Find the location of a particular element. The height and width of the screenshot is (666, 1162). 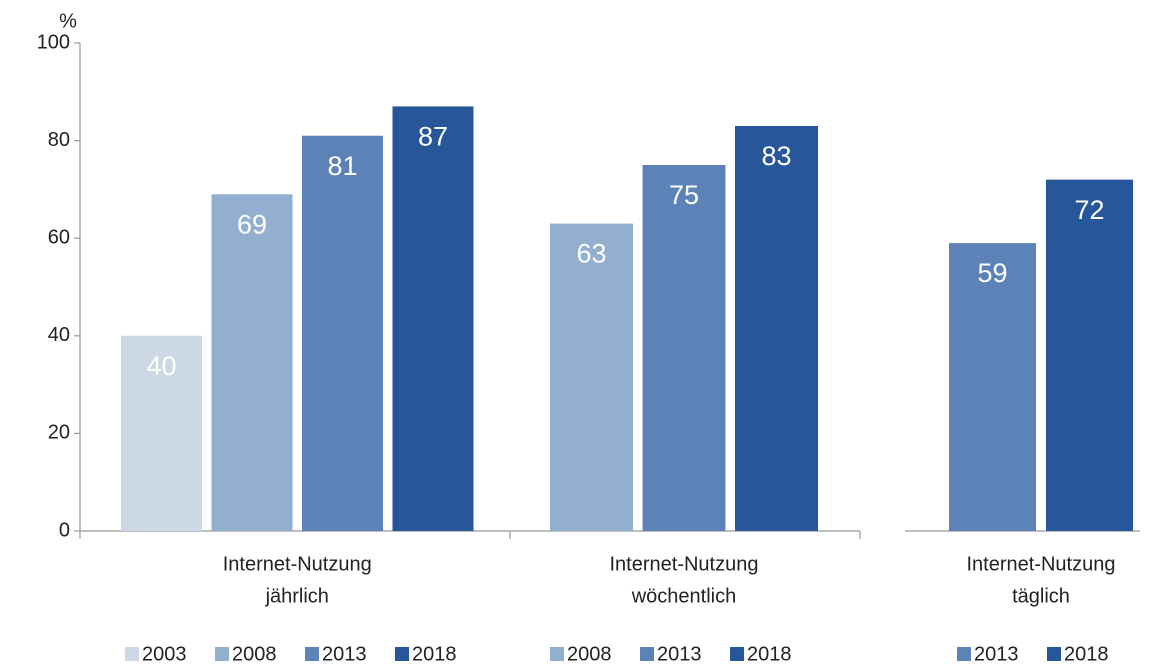

x-tick-label: täglich is located at coordinates (1041, 596).